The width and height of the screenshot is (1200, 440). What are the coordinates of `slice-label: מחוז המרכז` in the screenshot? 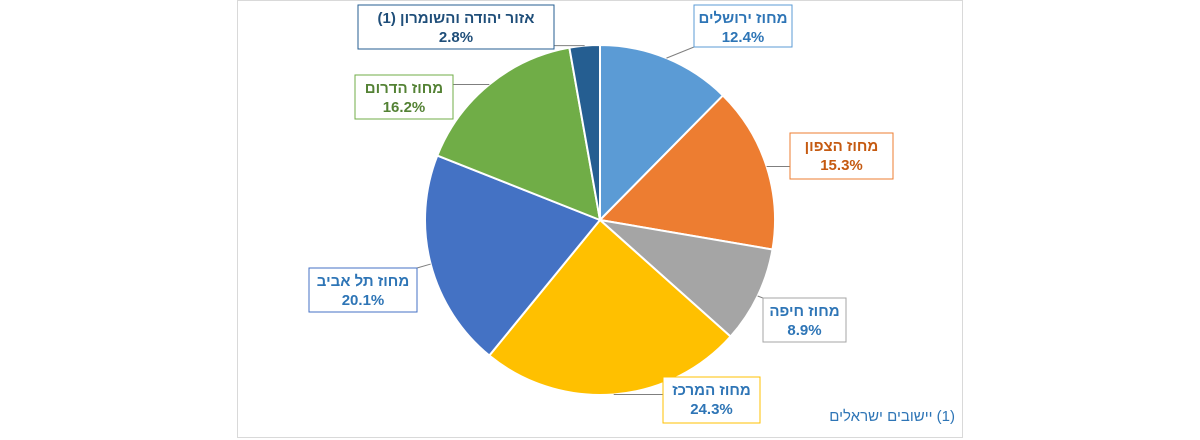 It's located at (711, 390).